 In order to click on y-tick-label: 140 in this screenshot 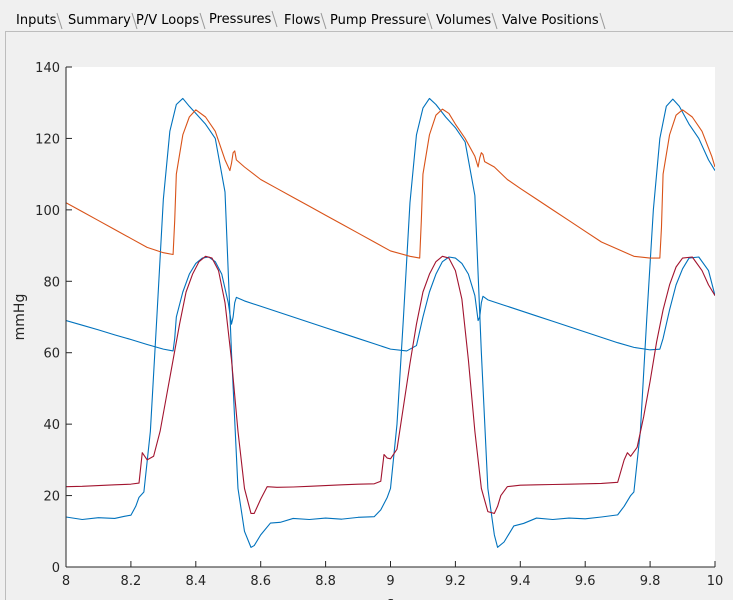, I will do `click(47, 68)`.